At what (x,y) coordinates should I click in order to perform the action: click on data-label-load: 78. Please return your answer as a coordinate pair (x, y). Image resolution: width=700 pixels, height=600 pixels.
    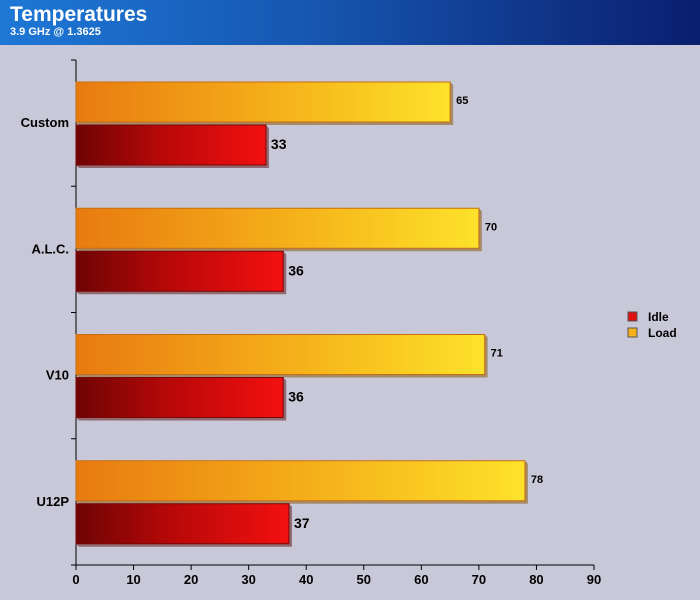
    Looking at the image, I should click on (537, 480).